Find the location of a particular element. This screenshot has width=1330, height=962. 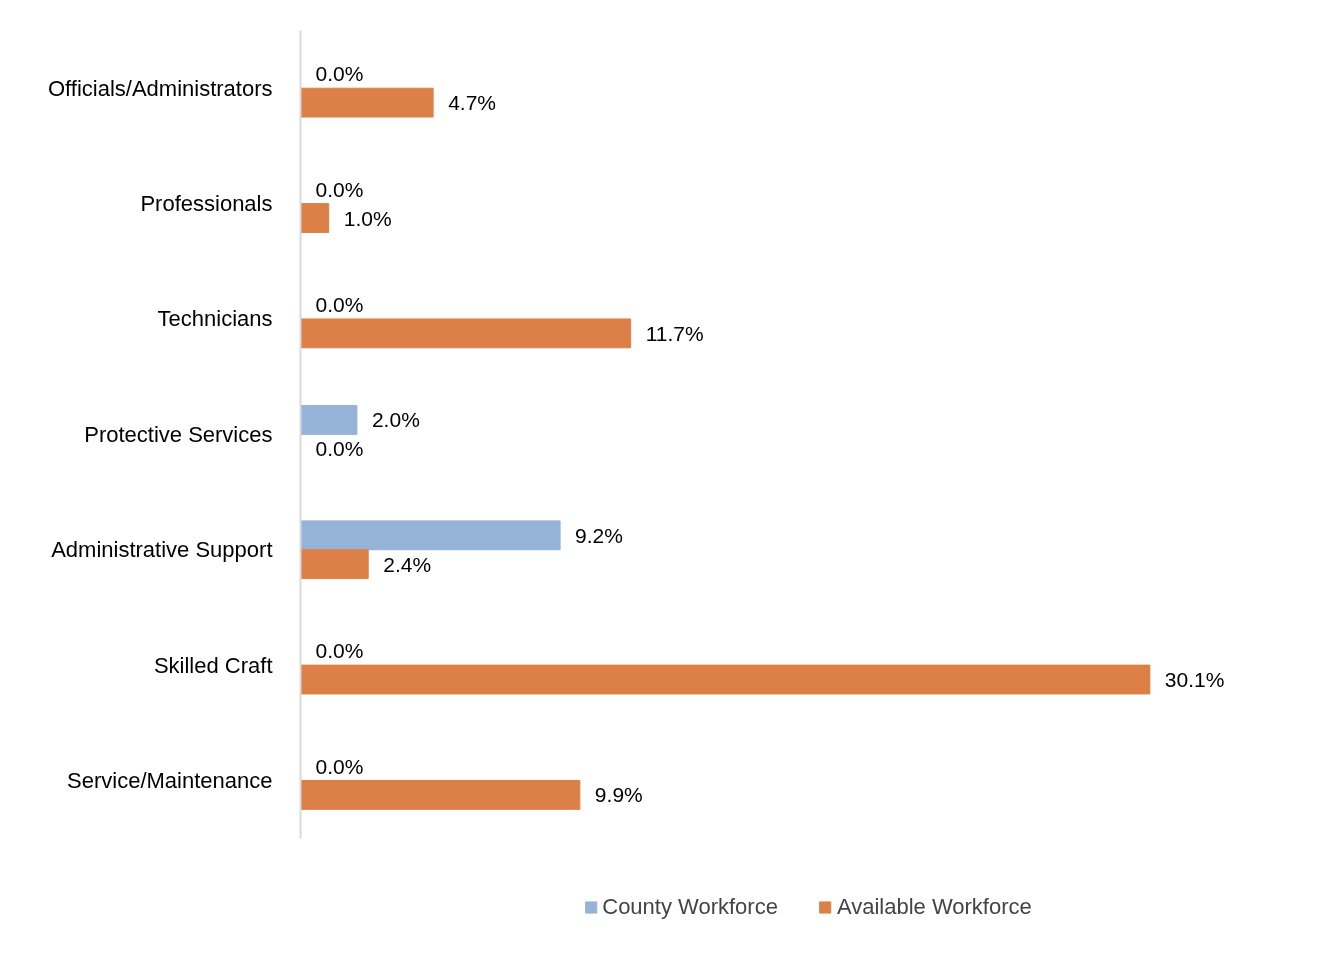

y-tick-label: Officials/Administrators is located at coordinates (160, 88).